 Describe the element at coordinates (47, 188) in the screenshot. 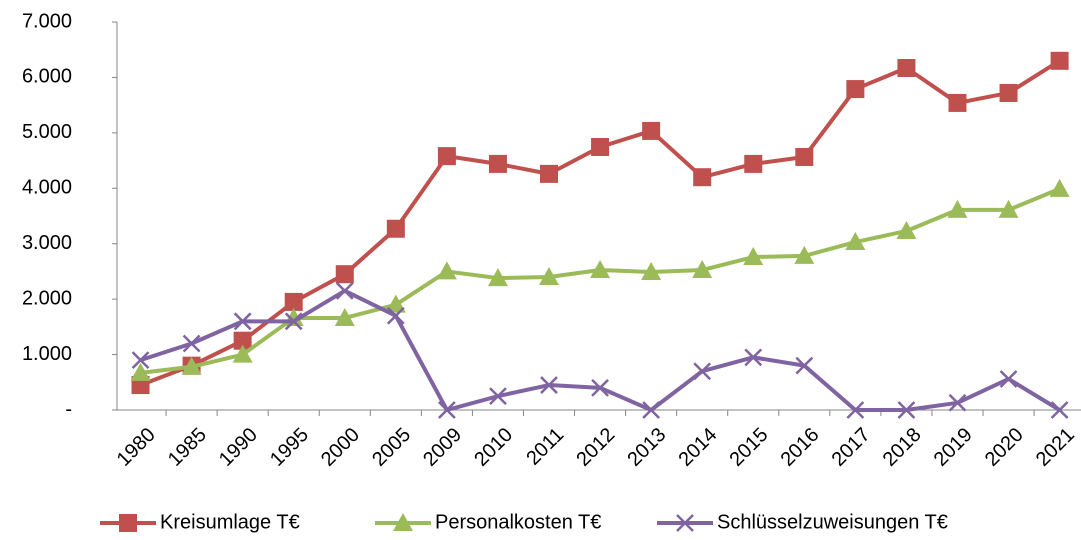

I see `y-tick-label: 4.000` at that location.